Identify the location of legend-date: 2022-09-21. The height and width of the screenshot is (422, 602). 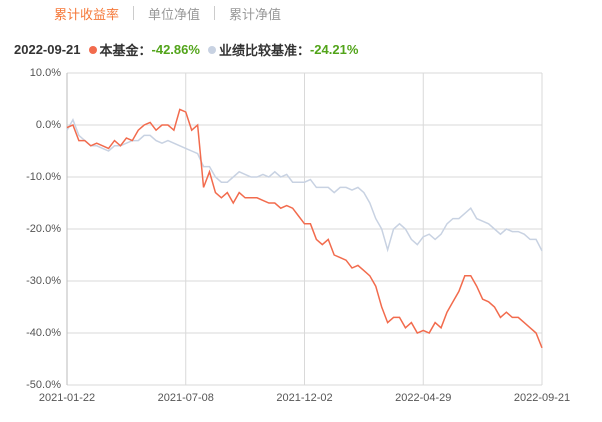
(47, 49).